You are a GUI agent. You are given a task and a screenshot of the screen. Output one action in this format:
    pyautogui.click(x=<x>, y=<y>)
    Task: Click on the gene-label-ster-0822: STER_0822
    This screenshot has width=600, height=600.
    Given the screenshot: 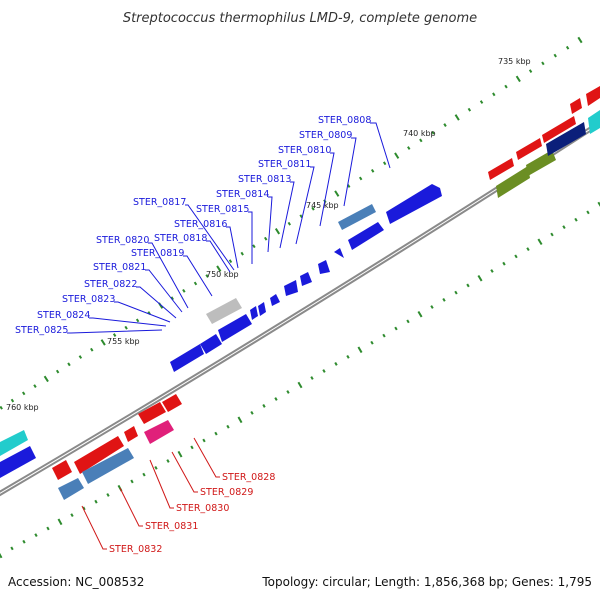 What is the action you would take?
    pyautogui.click(x=130, y=299)
    